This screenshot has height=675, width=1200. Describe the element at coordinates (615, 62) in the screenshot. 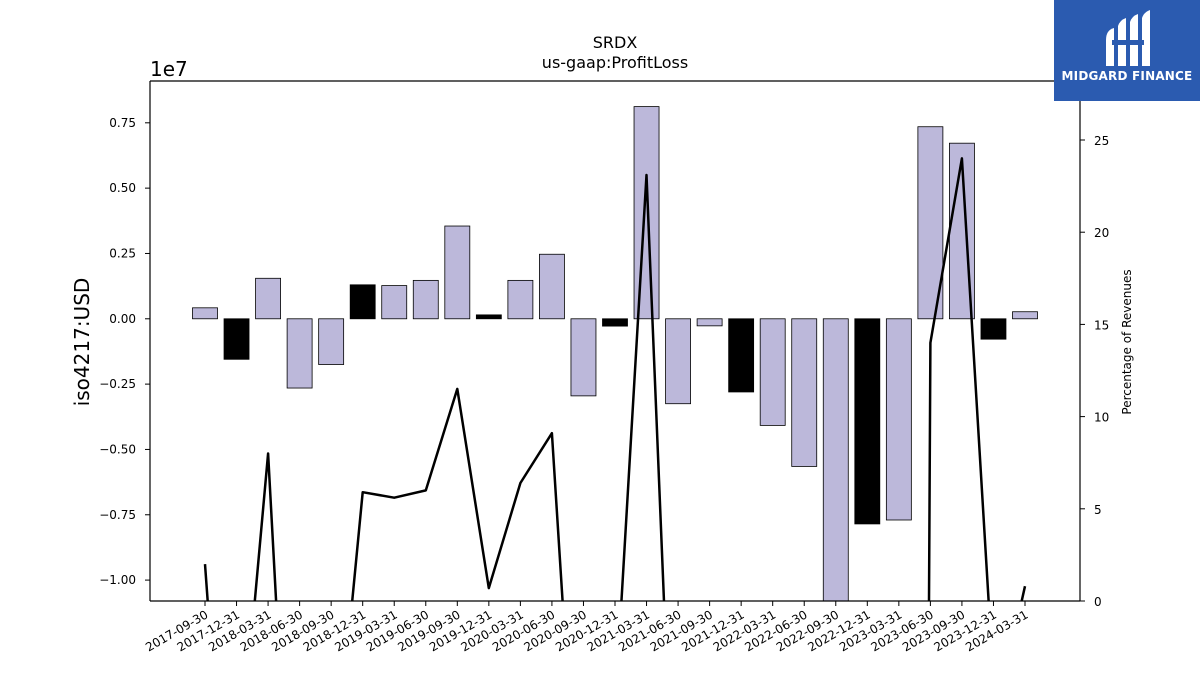

I see `chart-subtitle: us-gaap:ProfitLoss` at that location.